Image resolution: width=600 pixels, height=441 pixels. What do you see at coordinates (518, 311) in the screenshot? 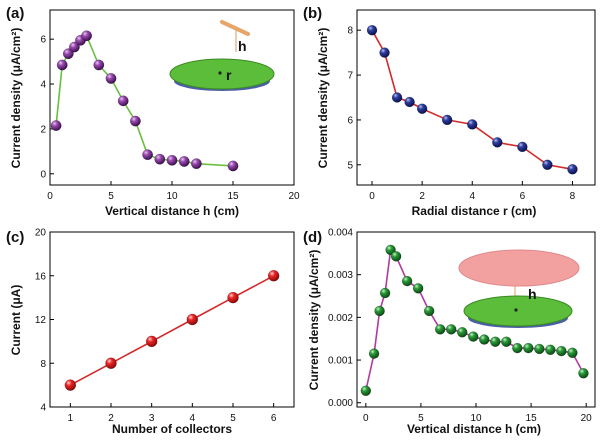
I see `panel-d-inset-collector-disk` at bounding box center [518, 311].